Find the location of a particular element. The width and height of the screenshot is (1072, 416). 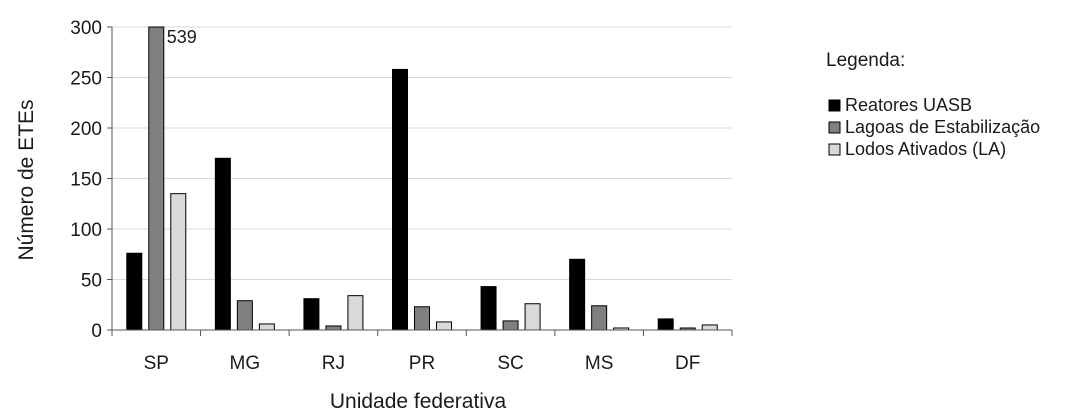

data-label-539: 539 is located at coordinates (182, 37).